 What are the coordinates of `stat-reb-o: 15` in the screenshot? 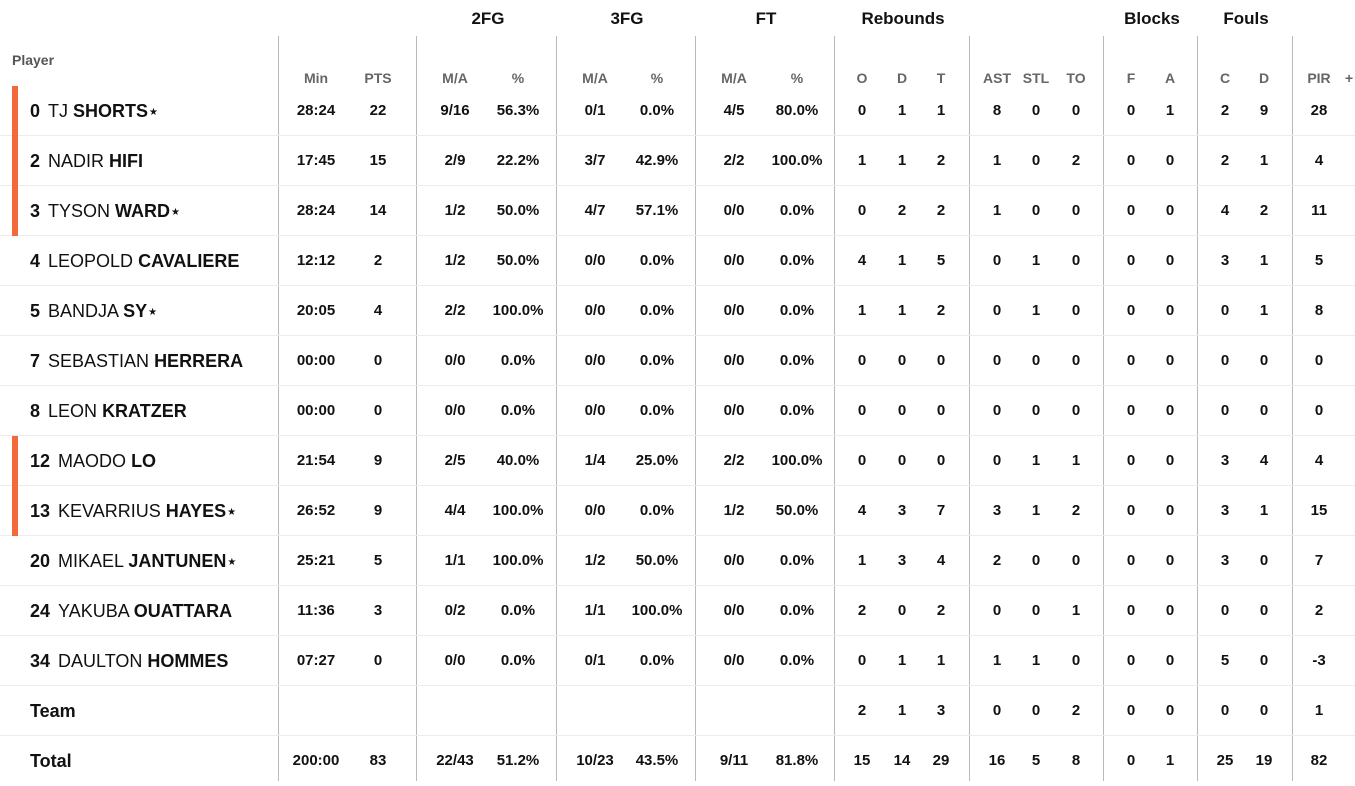 It's located at (862, 760).